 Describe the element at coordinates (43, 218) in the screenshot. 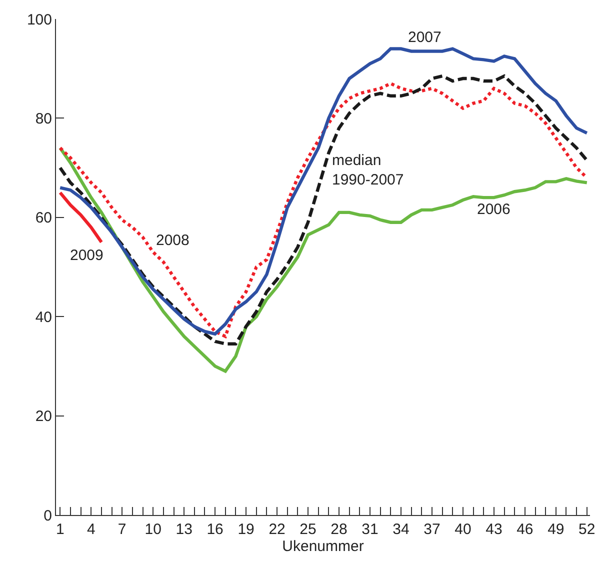

I see `y-tick-label: 60` at that location.